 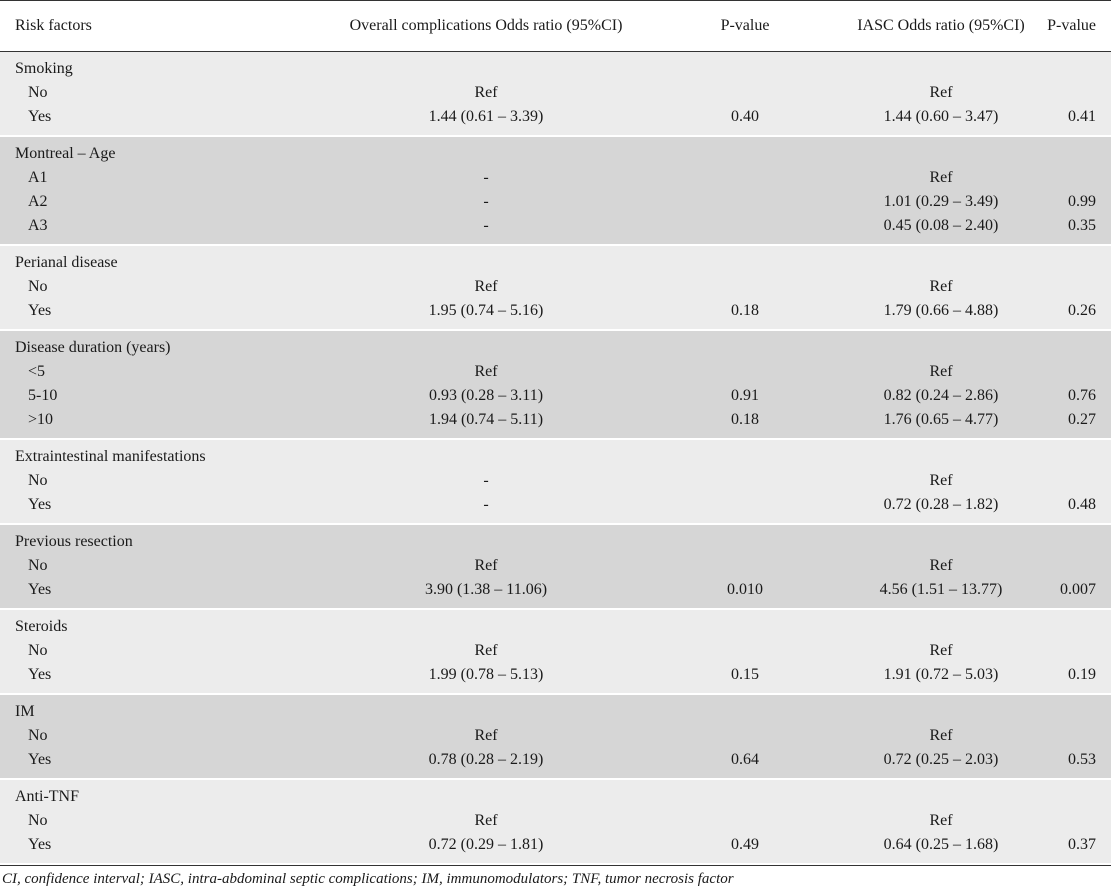 What do you see at coordinates (456, 396) in the screenshot?
I see `overall-or-cell: 0.93 (0.28 – 3.11)` at bounding box center [456, 396].